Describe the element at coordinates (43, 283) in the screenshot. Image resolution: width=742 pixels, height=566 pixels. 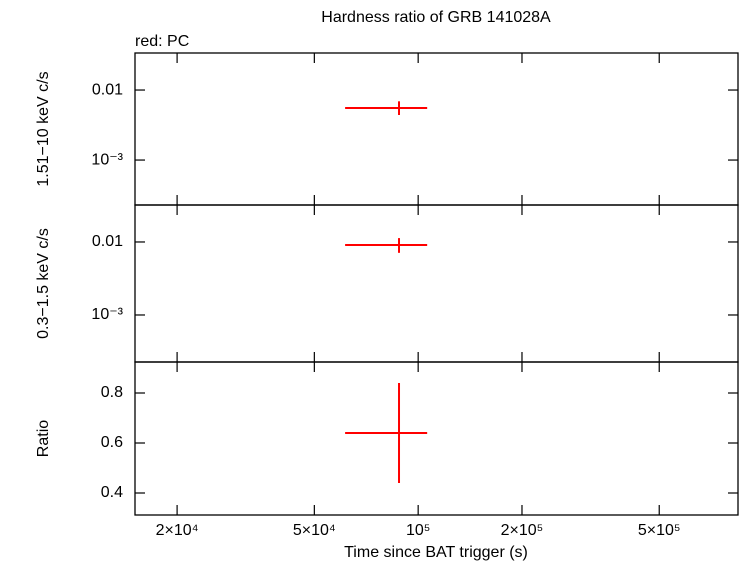
I see `y-axis-label: 0.3−1.5 keV c/s` at that location.